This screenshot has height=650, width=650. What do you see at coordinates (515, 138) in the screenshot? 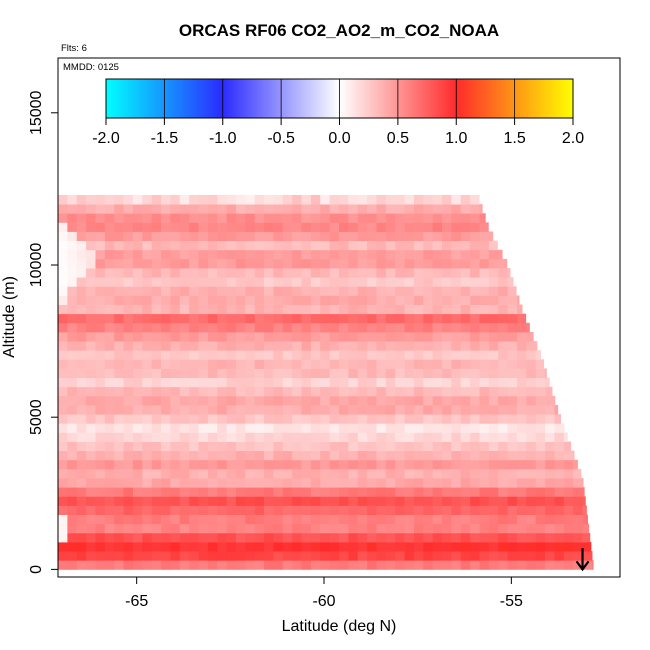
I see `colorbar-tick-label: 1.5` at bounding box center [515, 138].